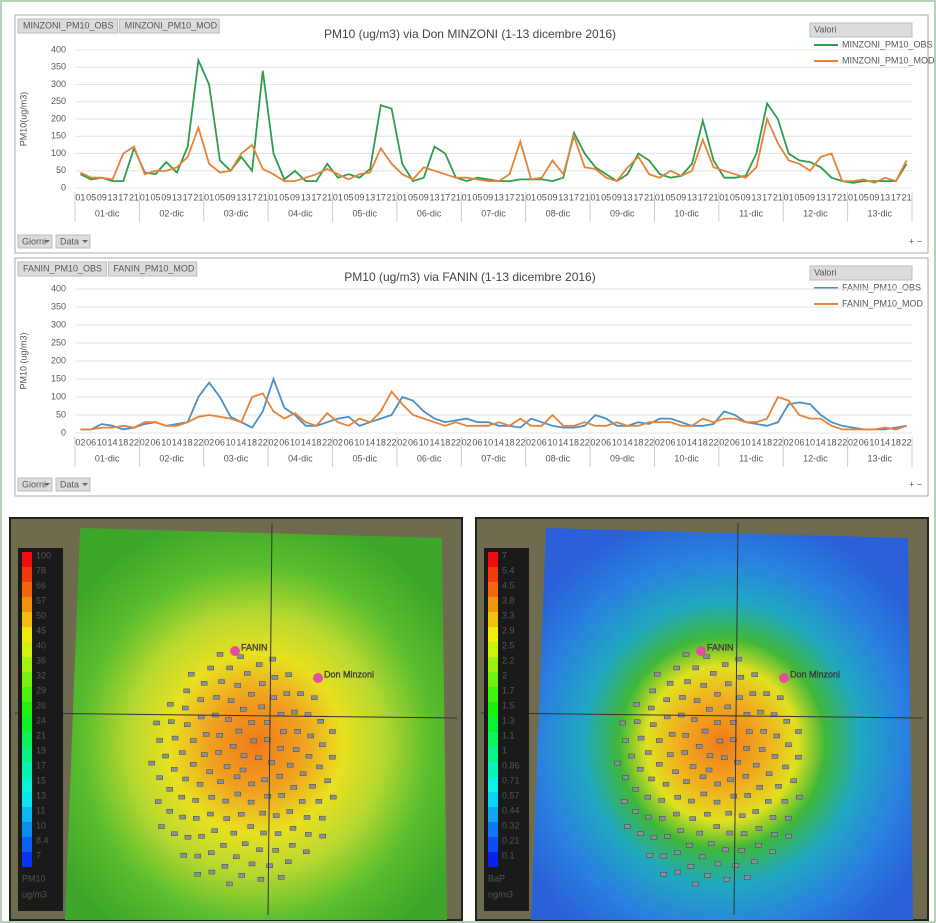  Describe the element at coordinates (508, 720) in the screenshot. I see `colorbar-label: 1.3` at that location.